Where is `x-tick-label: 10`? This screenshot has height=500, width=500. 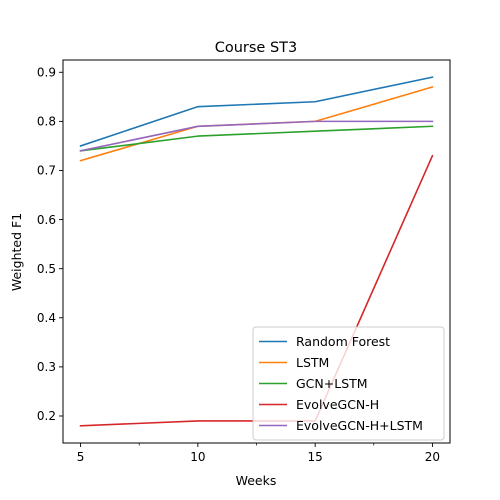
x-tick-label: 10 is located at coordinates (197, 457).